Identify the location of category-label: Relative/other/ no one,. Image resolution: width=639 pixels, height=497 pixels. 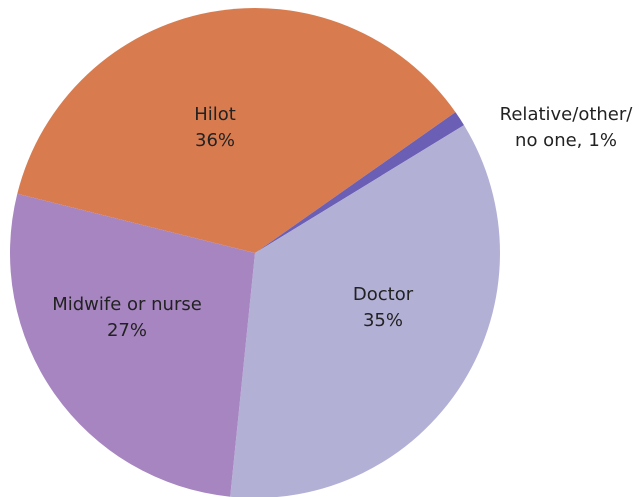
(566, 127).